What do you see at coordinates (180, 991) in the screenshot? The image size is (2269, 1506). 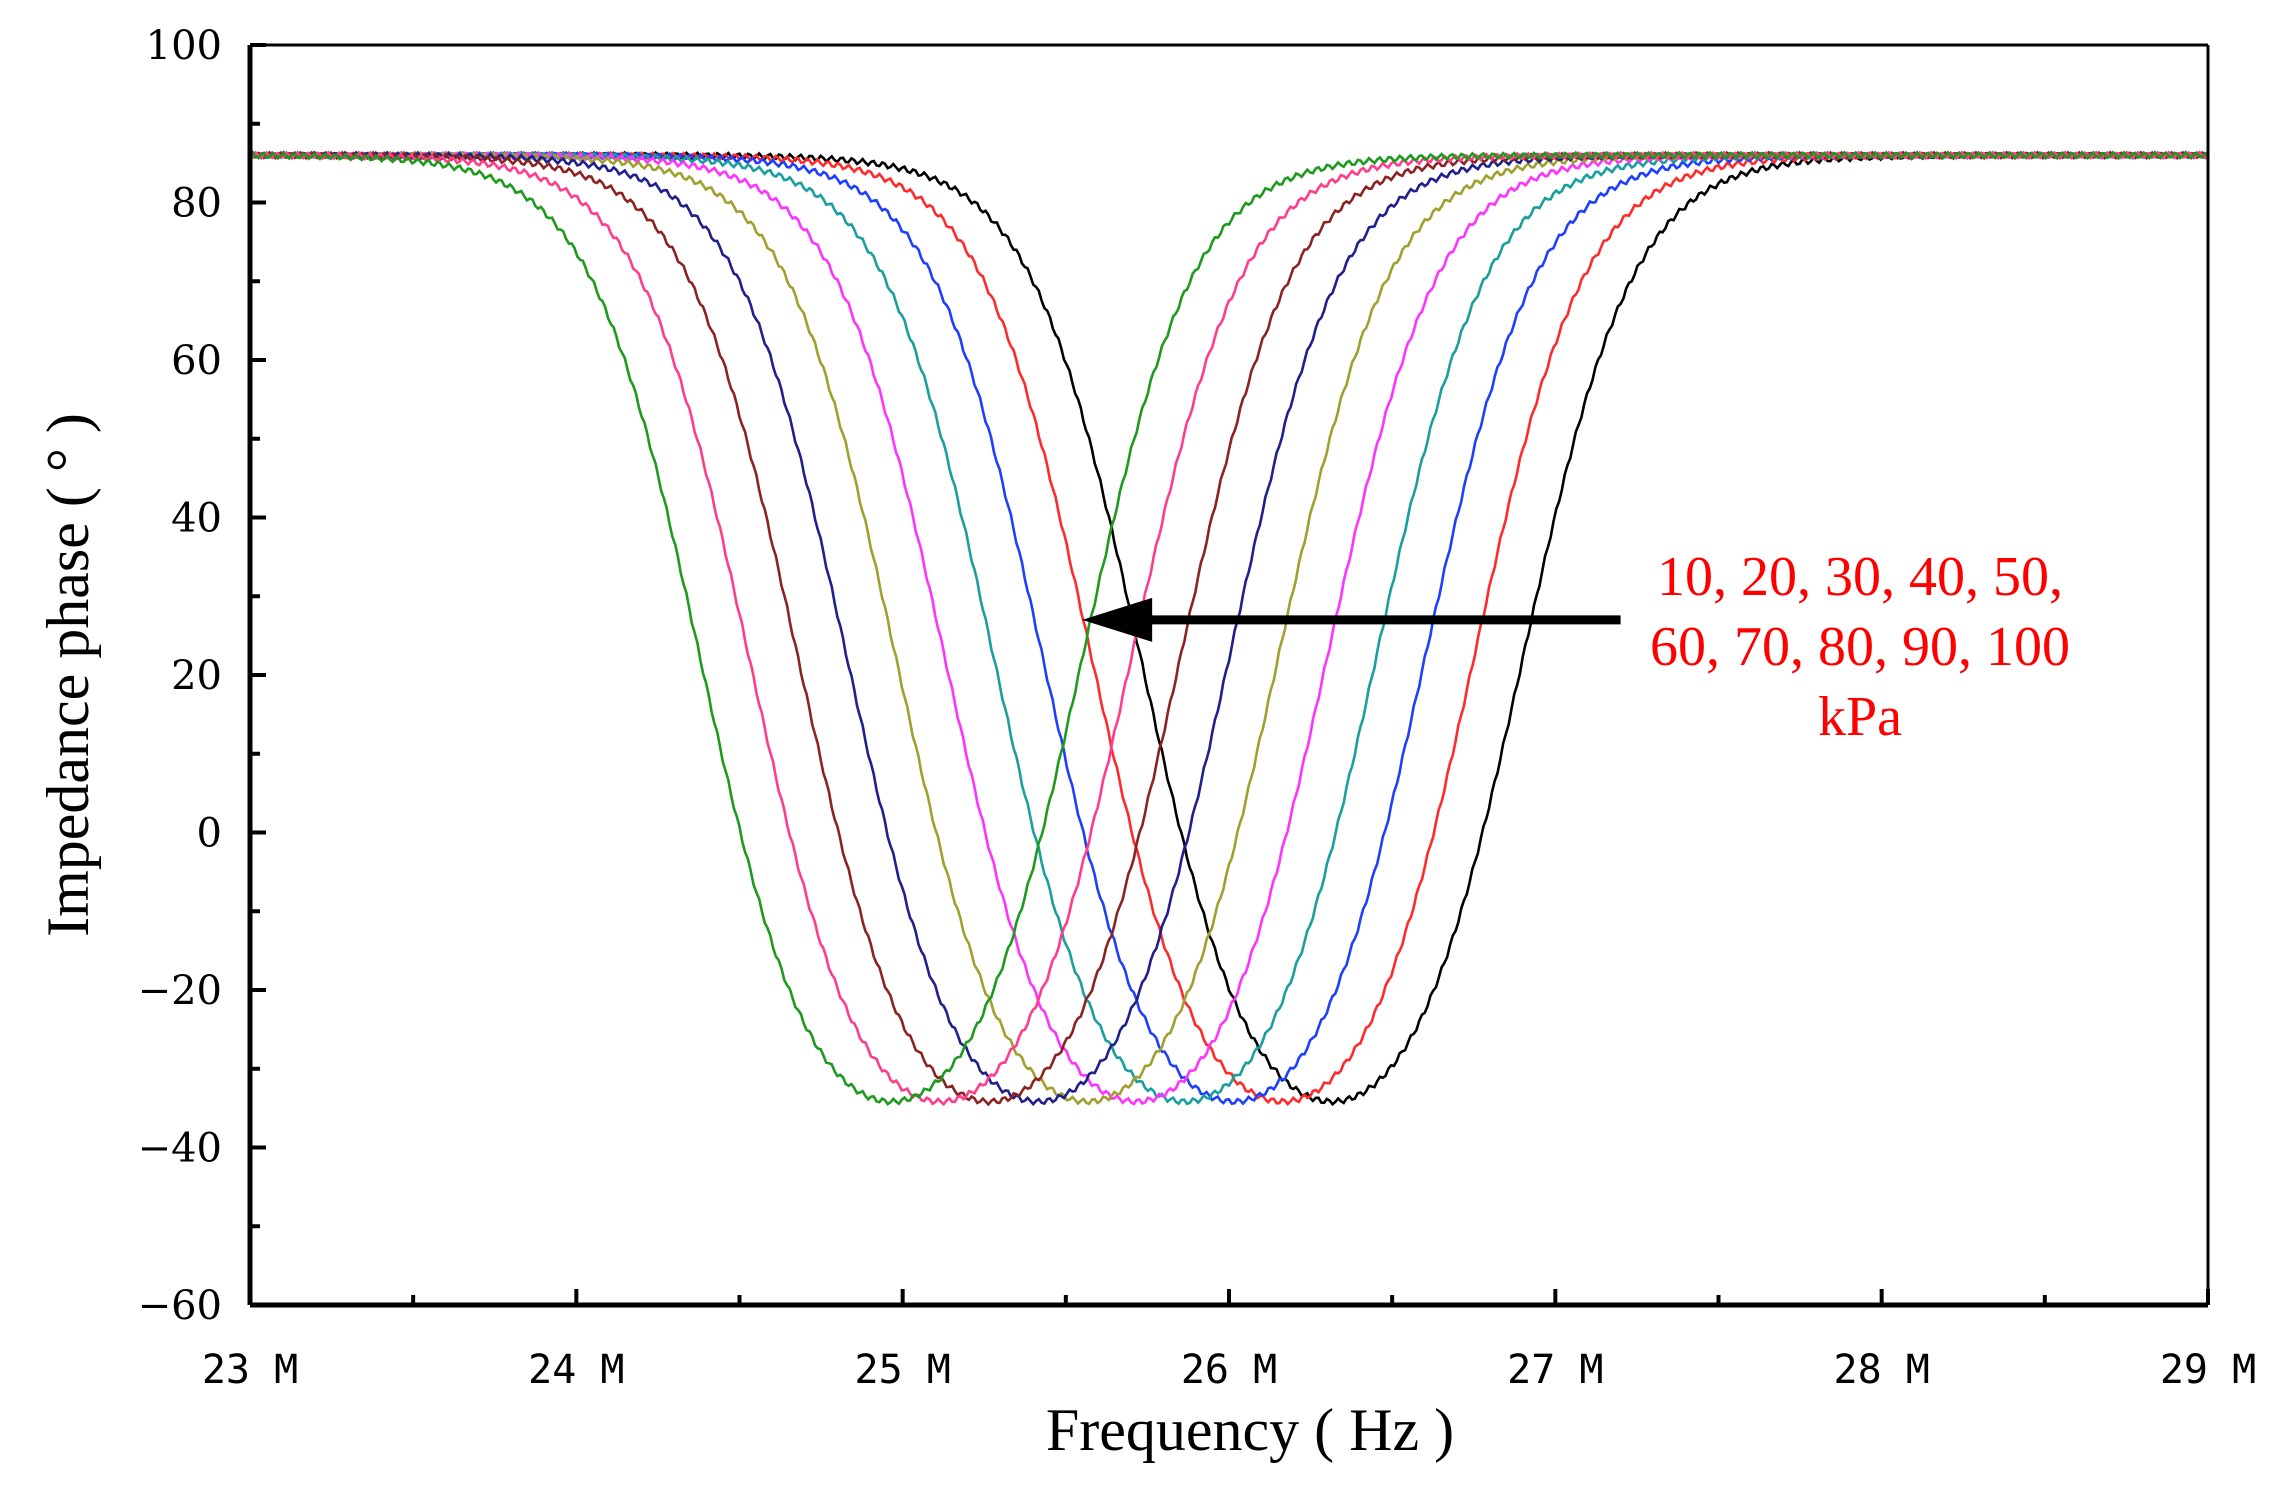 I see `y-tick-label: −20` at bounding box center [180, 991].